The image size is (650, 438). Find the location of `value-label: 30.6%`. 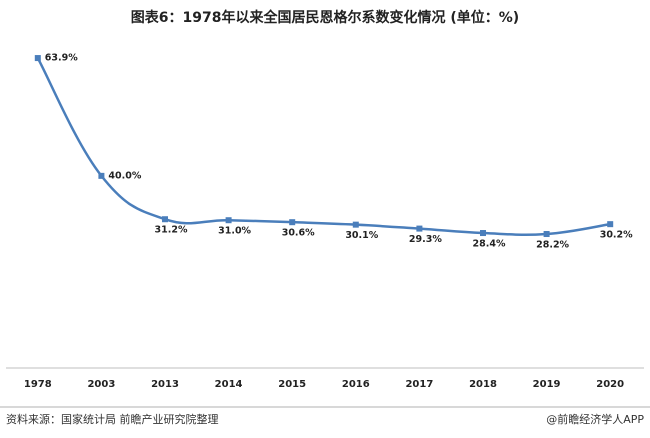

value-label: 30.6% is located at coordinates (298, 233).